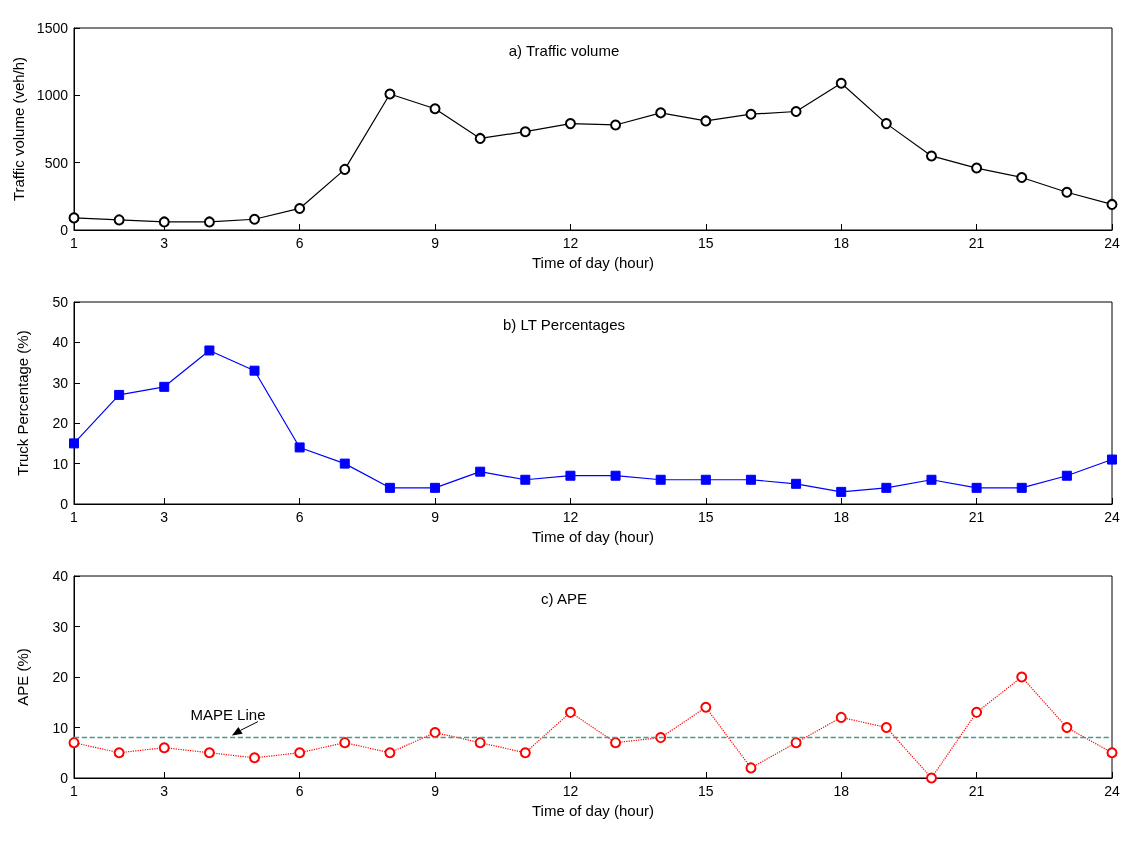 This screenshot has height=841, width=1128. What do you see at coordinates (56, 162) in the screenshot?
I see `y-tick-label: 500` at bounding box center [56, 162].